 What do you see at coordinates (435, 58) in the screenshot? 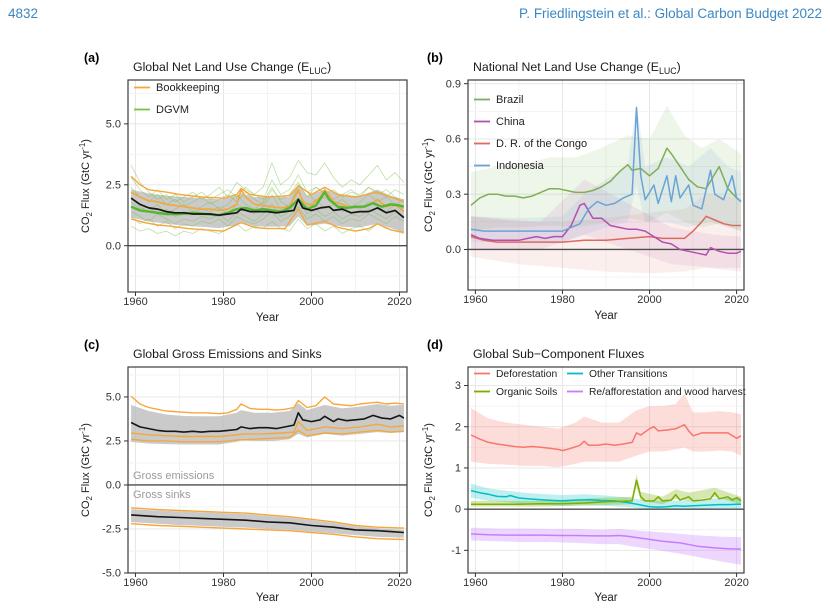
I see `panel-letter: (b)` at bounding box center [435, 58].